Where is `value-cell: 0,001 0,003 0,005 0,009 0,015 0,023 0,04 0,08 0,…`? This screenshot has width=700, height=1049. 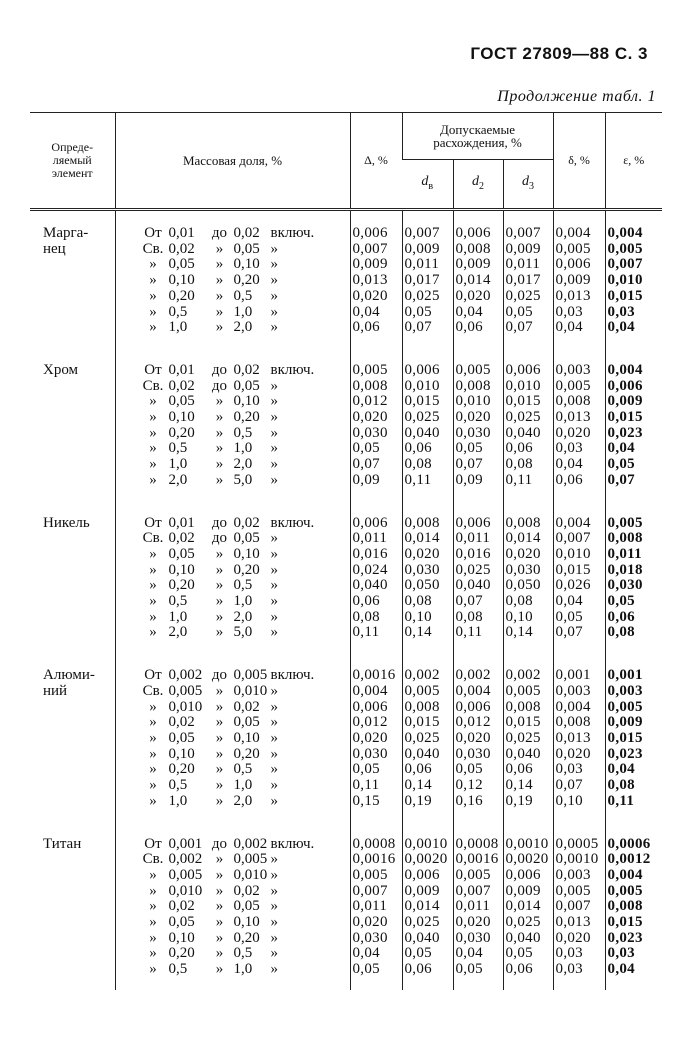
value-cell: 0,001 0,003 0,005 0,009 0,015 0,023 0,04 0,08 0,… is located at coordinates (633, 737).